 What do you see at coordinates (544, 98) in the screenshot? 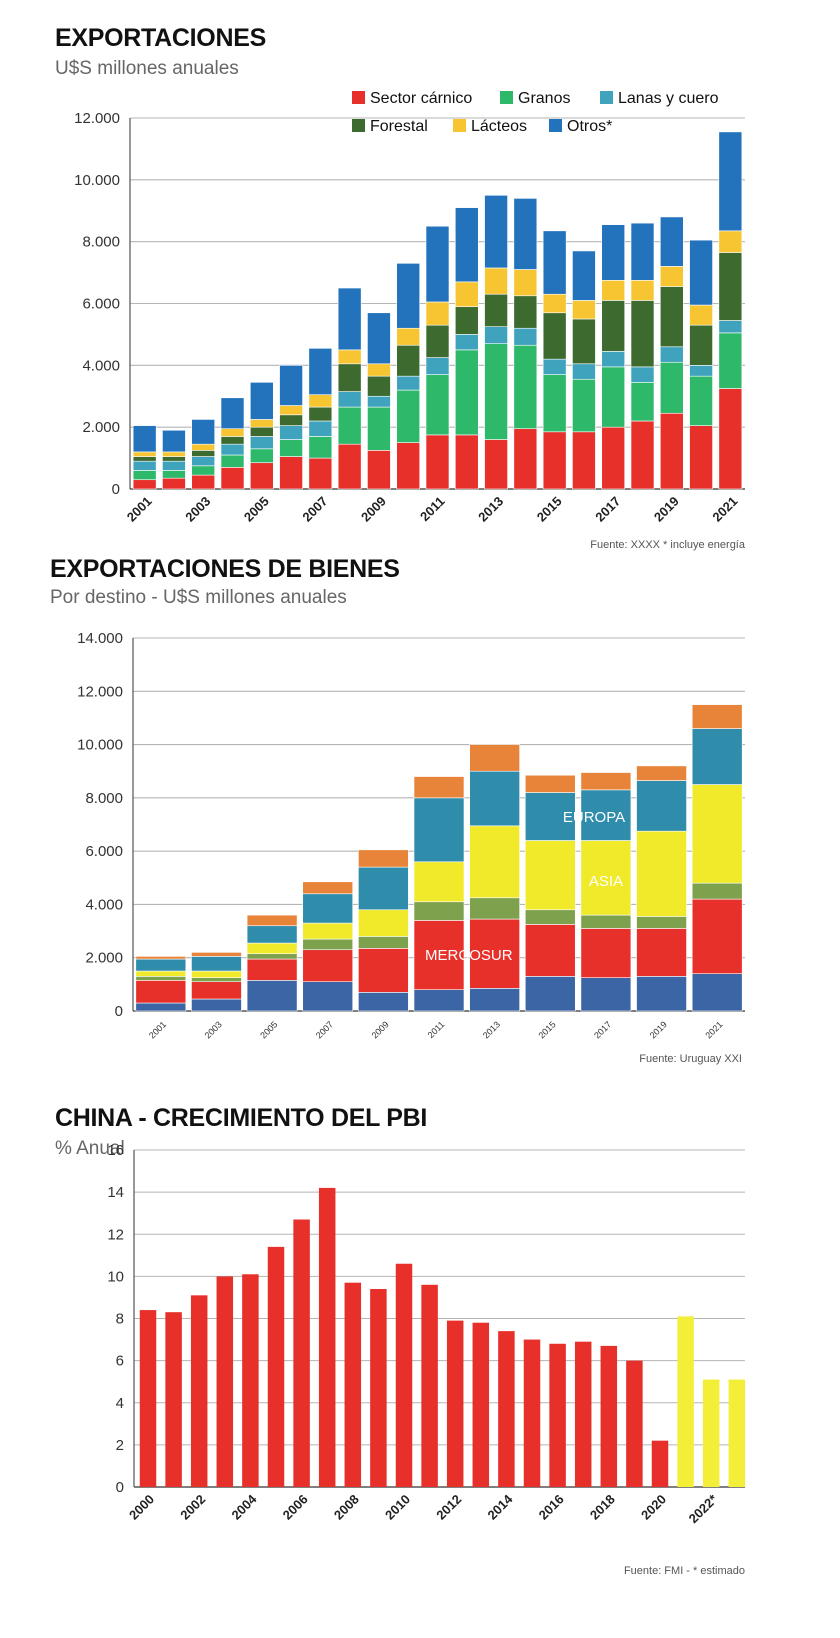
I see `legend-label: Granos` at bounding box center [544, 98].